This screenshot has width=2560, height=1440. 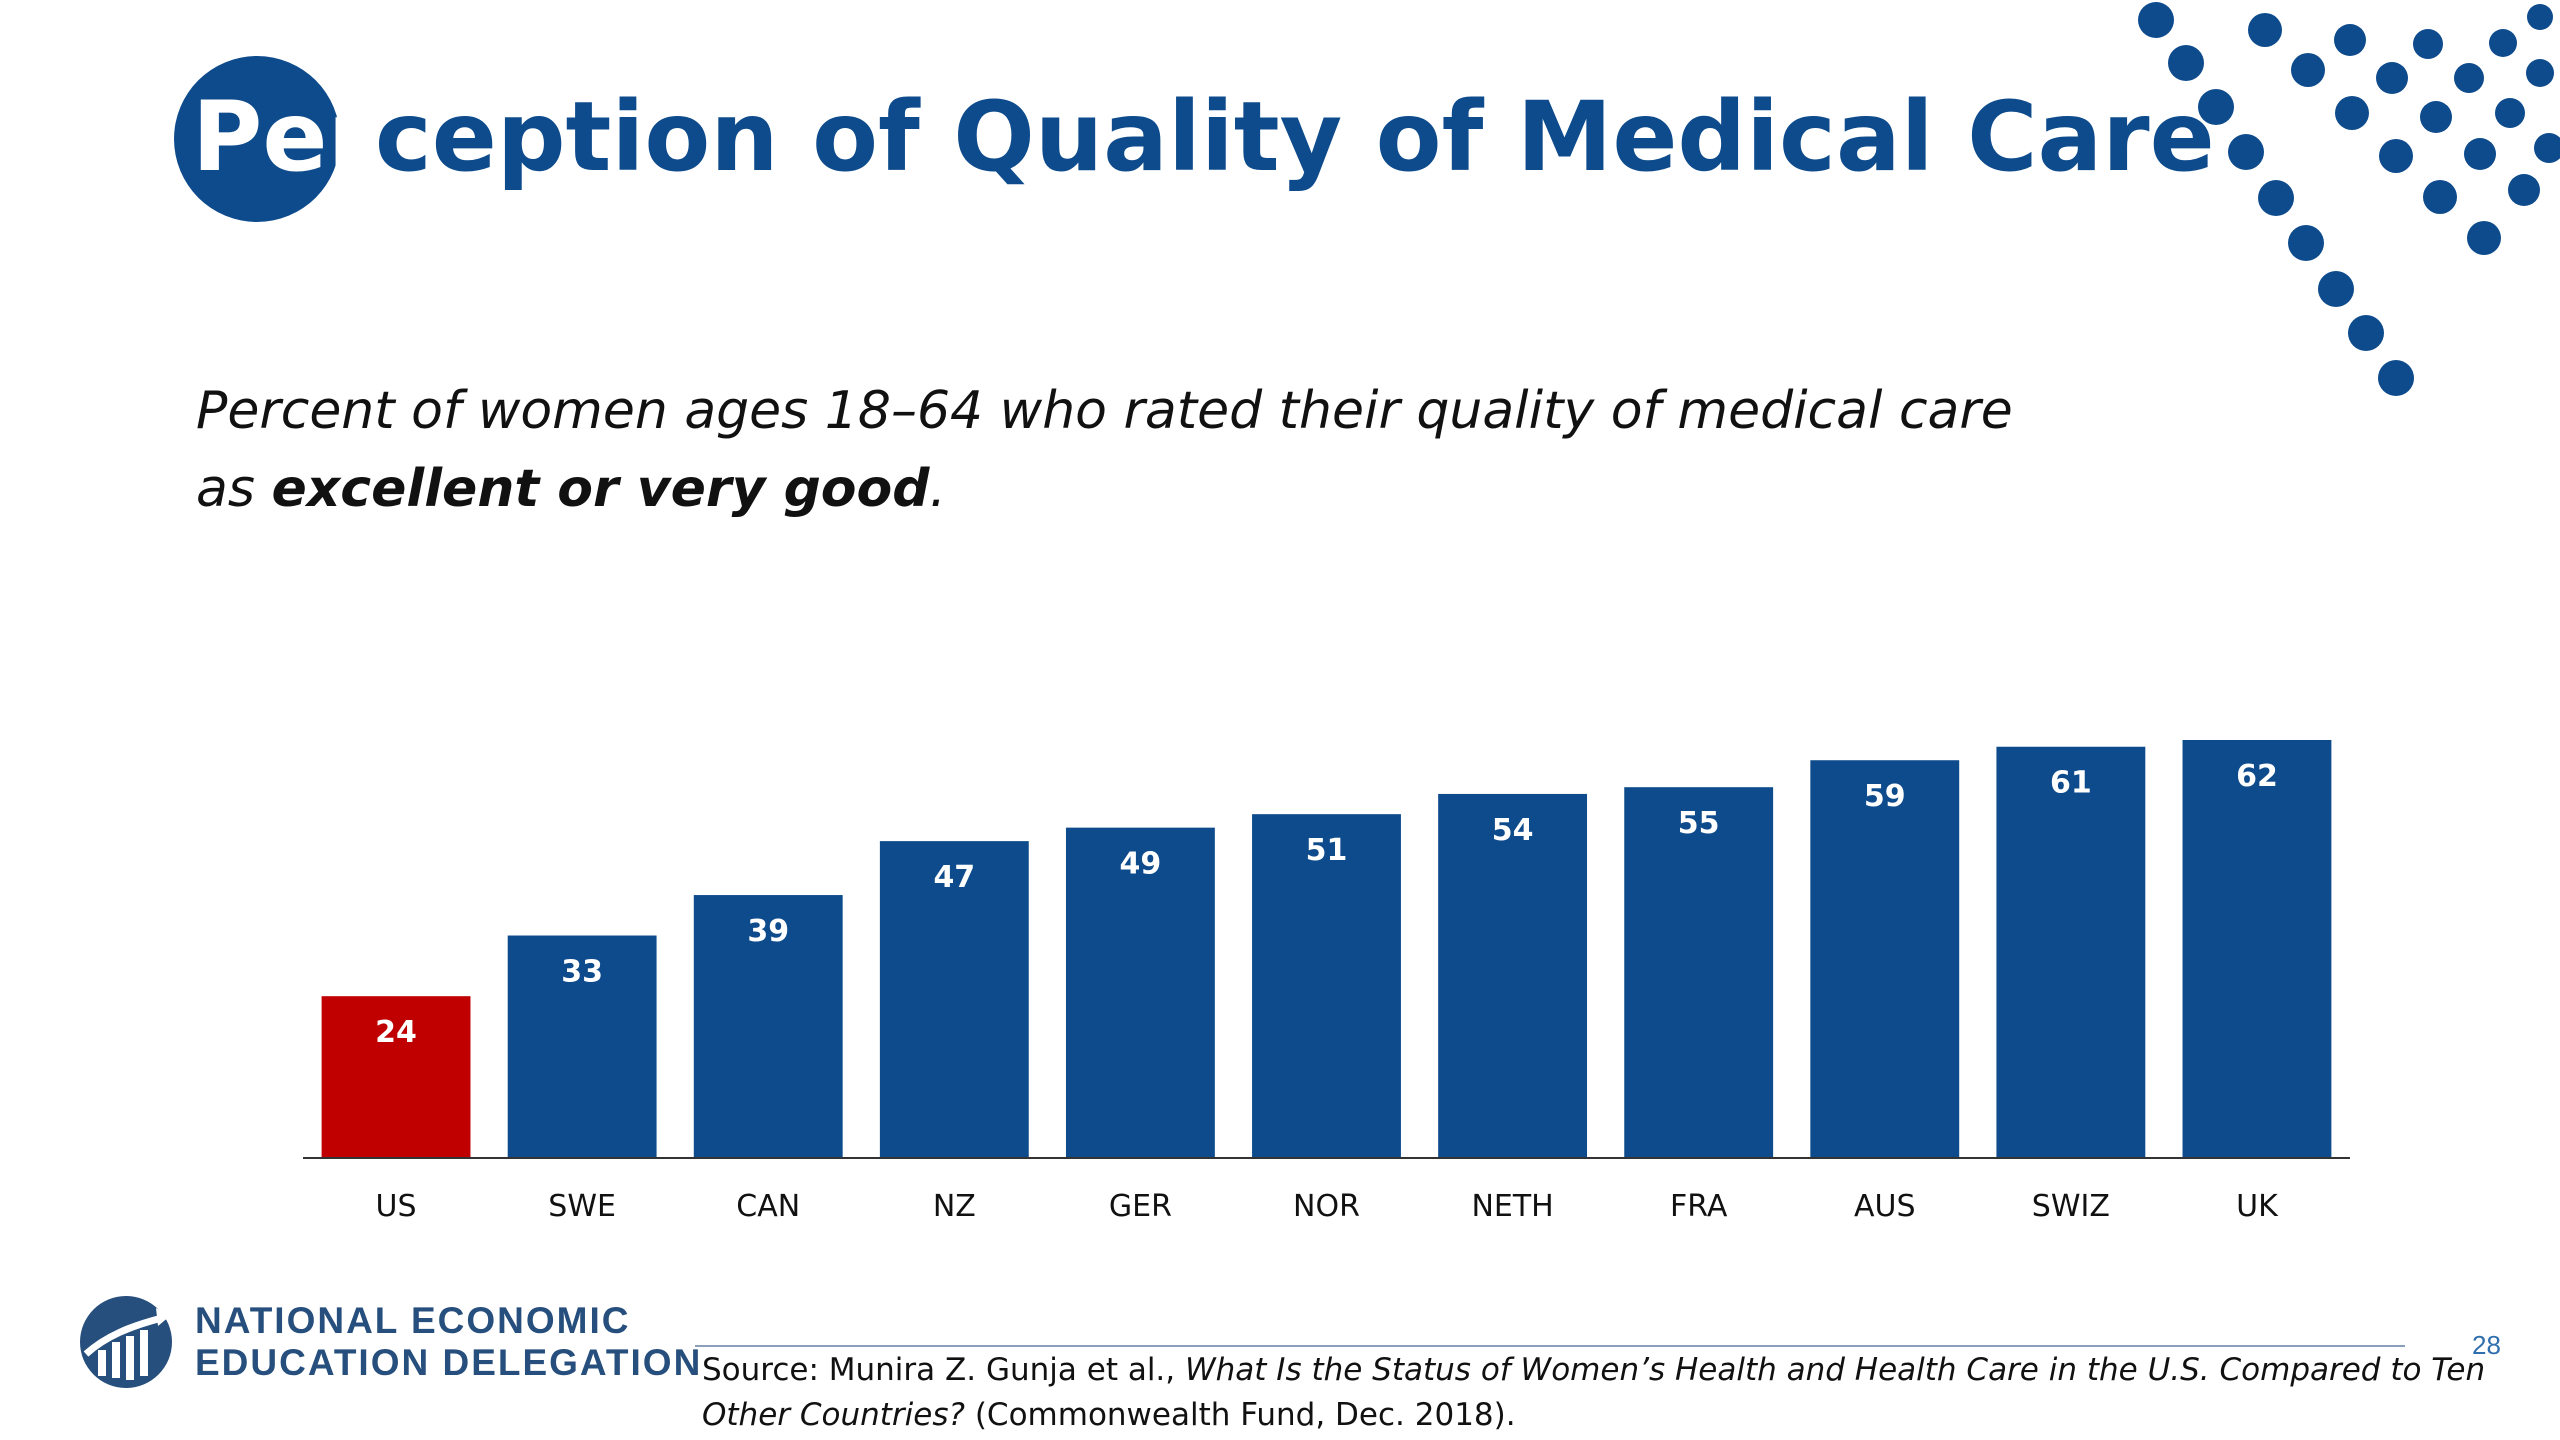 What do you see at coordinates (1550, 1346) in the screenshot?
I see `source-divider` at bounding box center [1550, 1346].